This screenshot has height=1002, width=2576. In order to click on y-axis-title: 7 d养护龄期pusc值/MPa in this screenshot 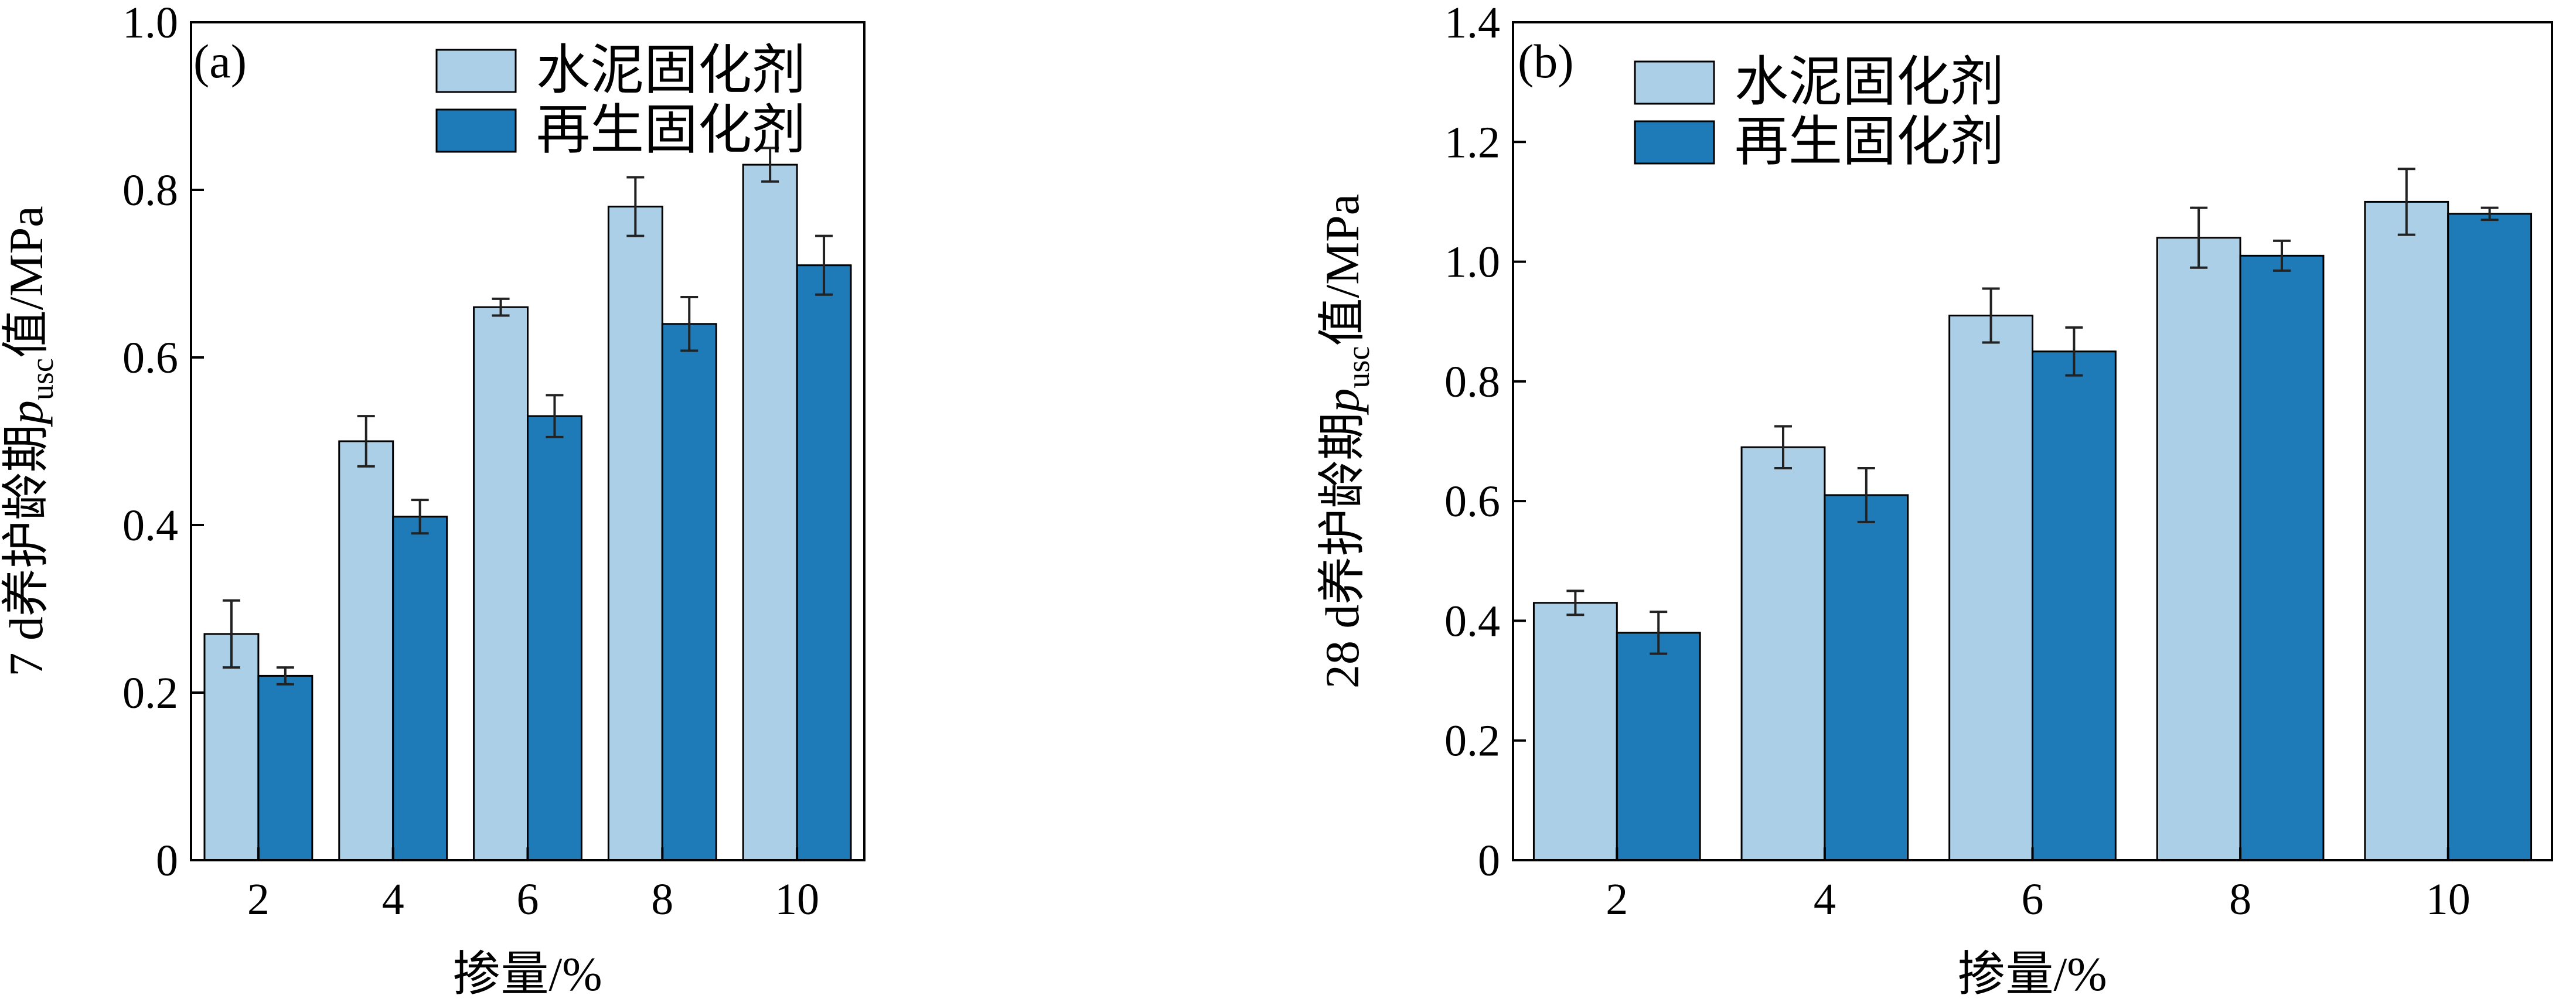, I will do `click(30, 441)`.